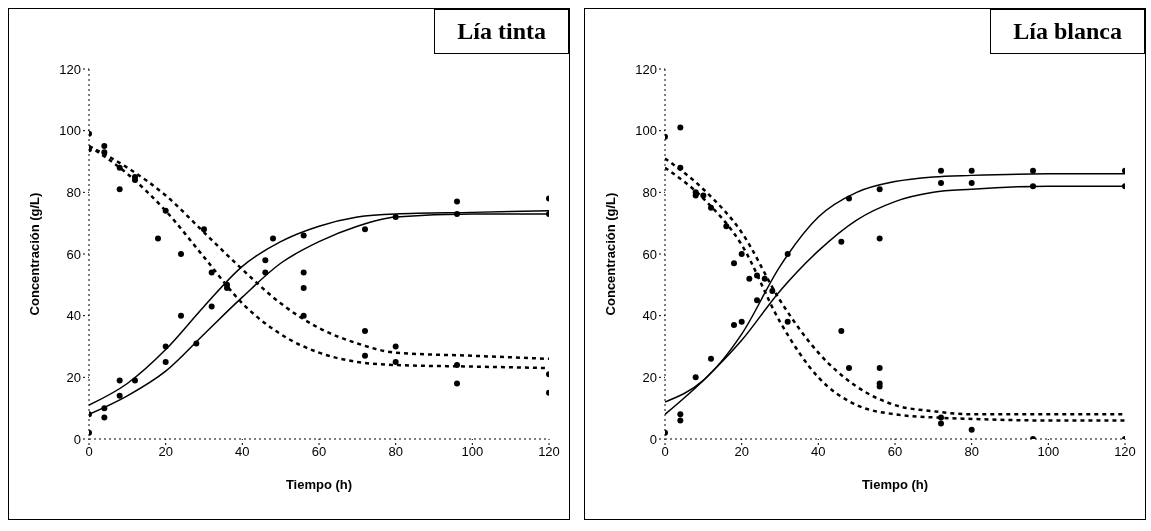  What do you see at coordinates (1067, 31) in the screenshot?
I see `chart-title: Lía blanca` at bounding box center [1067, 31].